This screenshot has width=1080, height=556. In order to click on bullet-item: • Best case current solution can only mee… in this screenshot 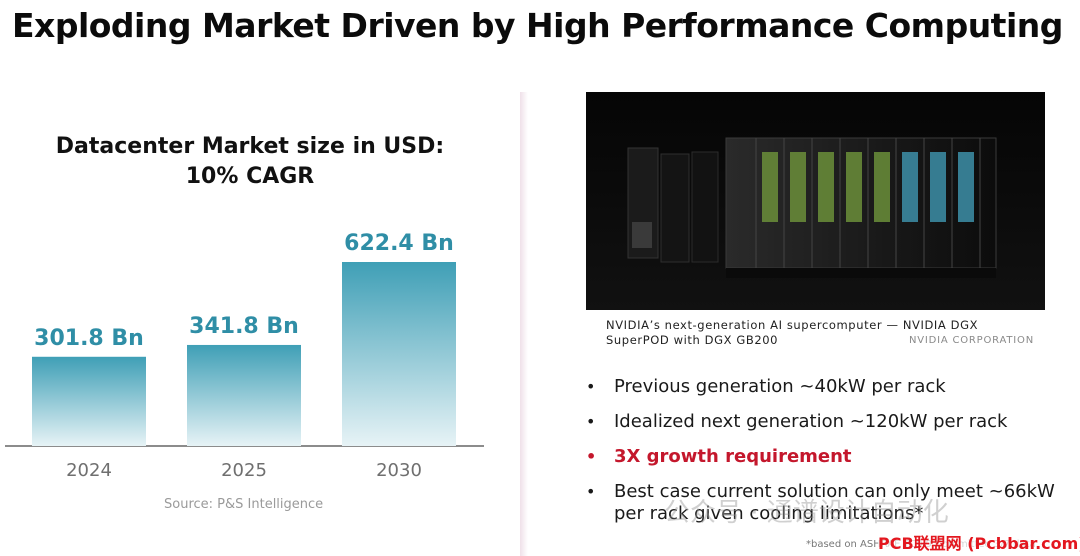, I will do `click(824, 503)`.